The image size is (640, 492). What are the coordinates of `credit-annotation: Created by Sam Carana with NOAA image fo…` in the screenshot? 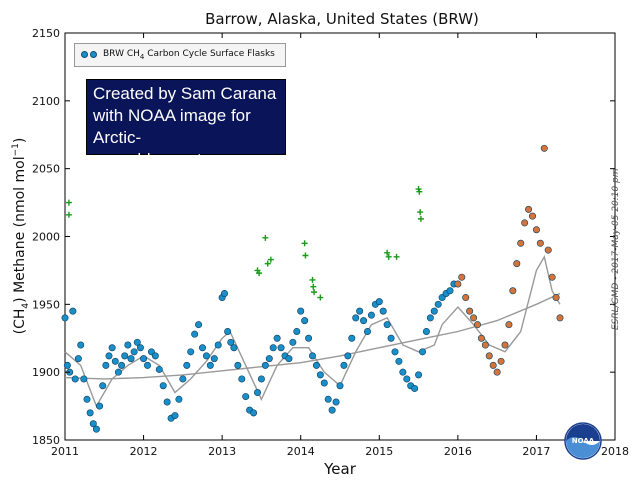 It's located at (186, 124).